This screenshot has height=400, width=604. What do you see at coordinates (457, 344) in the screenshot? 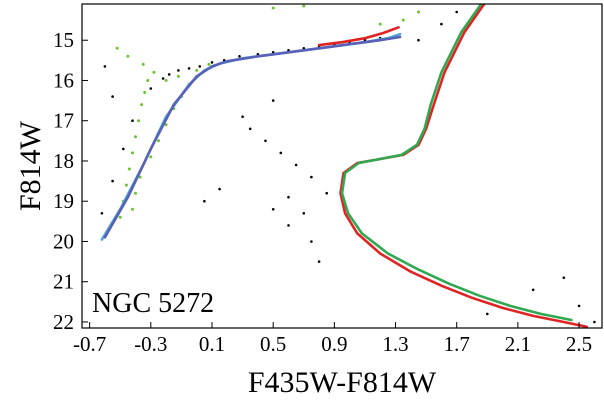
I see `x-tick-label: 1.7` at bounding box center [457, 344].